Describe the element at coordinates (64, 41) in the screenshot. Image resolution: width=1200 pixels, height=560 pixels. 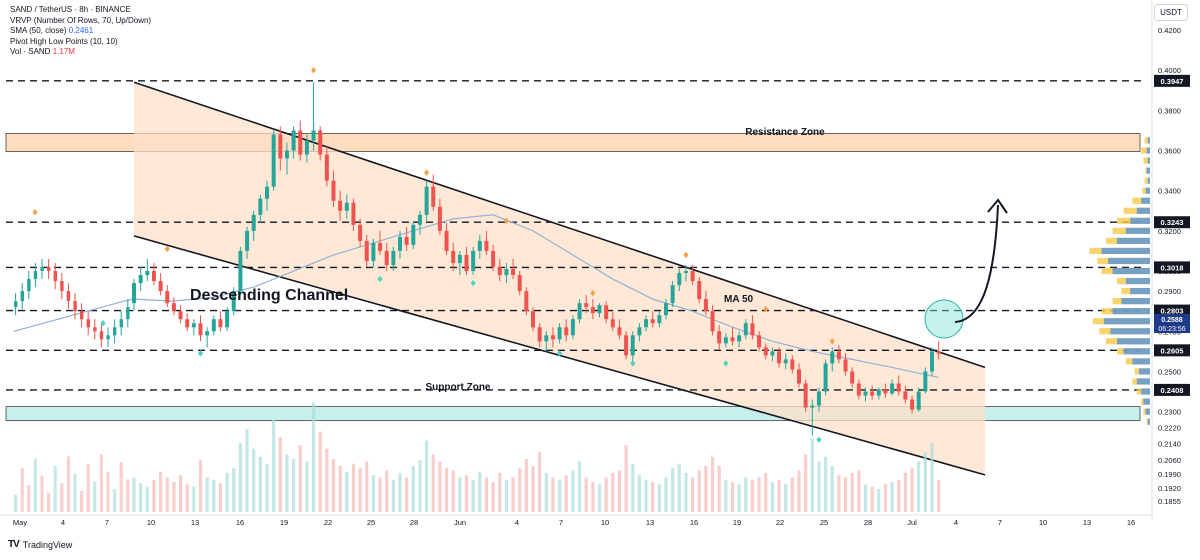
I see `pivot-line: Pivot High Low Points (10, 10)` at that location.